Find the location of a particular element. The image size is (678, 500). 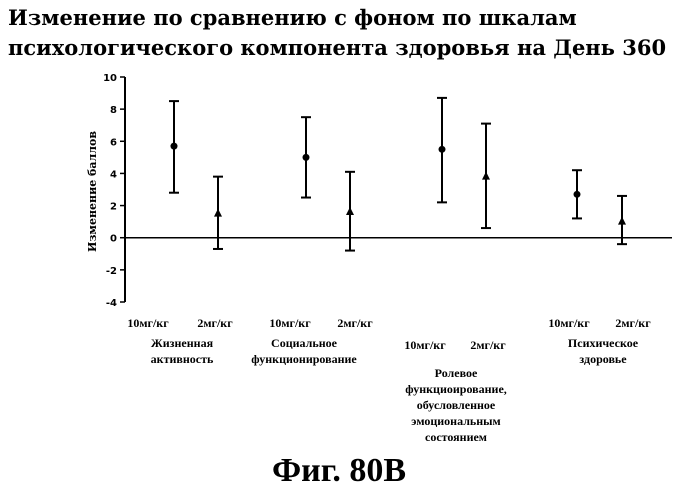

y-ticks: -4 -2 0 2 4 6 8 10 is located at coordinates (114, 191).